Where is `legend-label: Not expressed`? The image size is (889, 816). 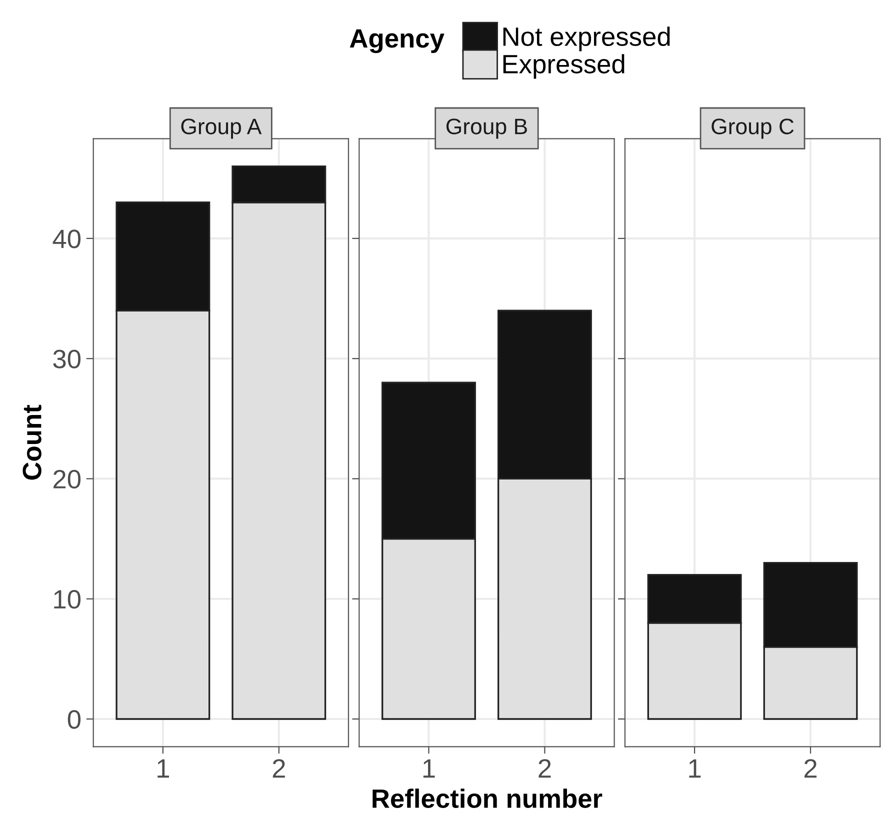 legend-label: Not expressed is located at coordinates (586, 39).